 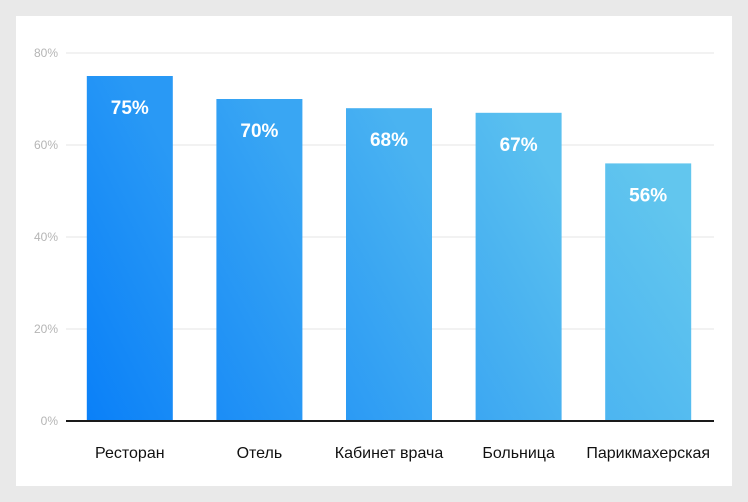 I want to click on y-tick-label: 40%, so click(x=46, y=237).